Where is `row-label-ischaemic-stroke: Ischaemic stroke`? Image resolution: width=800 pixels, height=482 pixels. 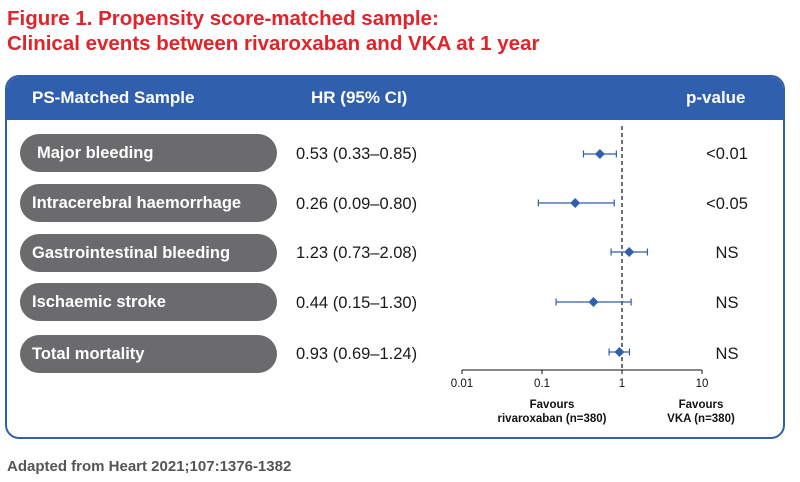 row-label-ischaemic-stroke: Ischaemic stroke is located at coordinates (148, 302).